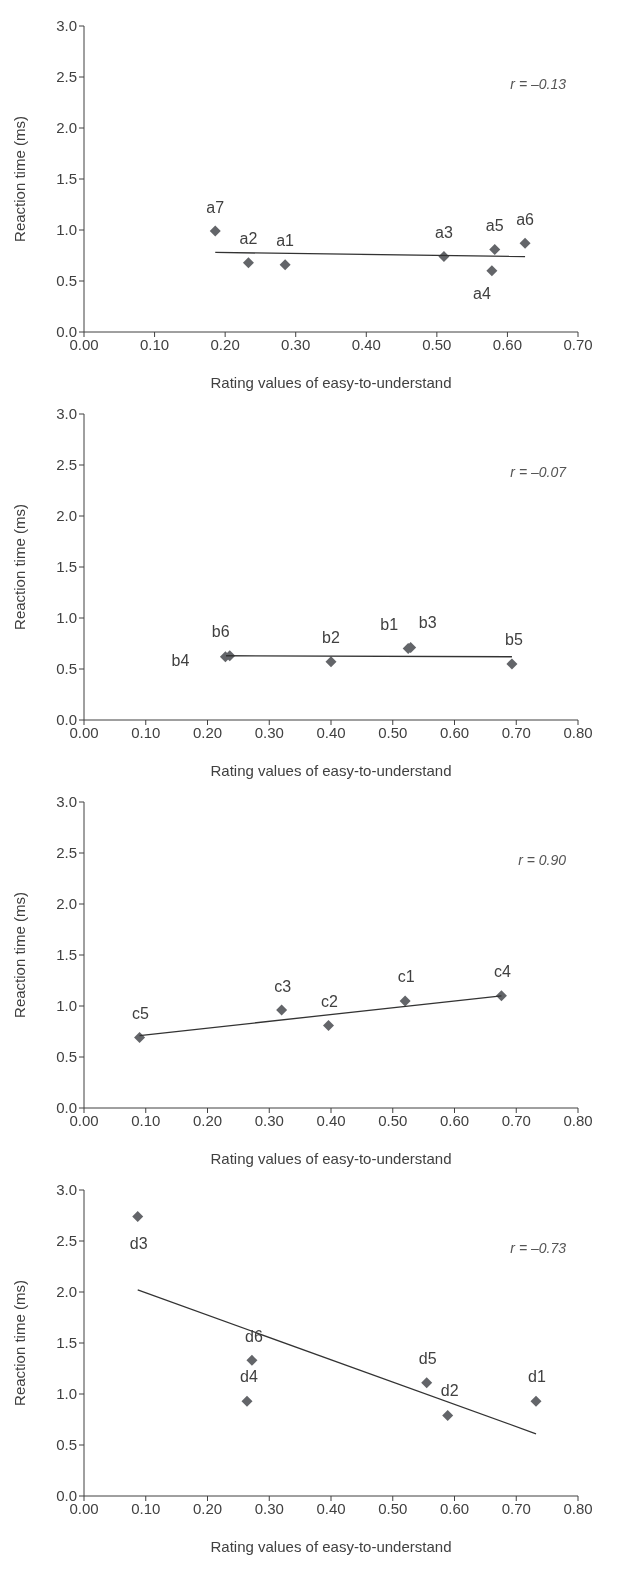 The width and height of the screenshot is (624, 1584). Describe the element at coordinates (285, 241) in the screenshot. I see `annotation: a1` at that location.